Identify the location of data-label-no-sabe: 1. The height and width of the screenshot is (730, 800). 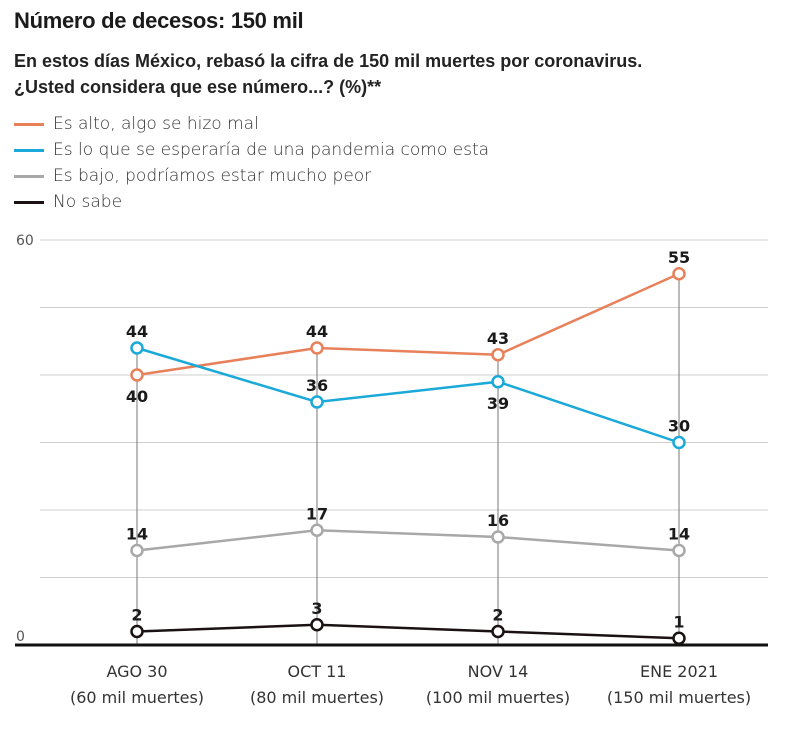
(678, 621).